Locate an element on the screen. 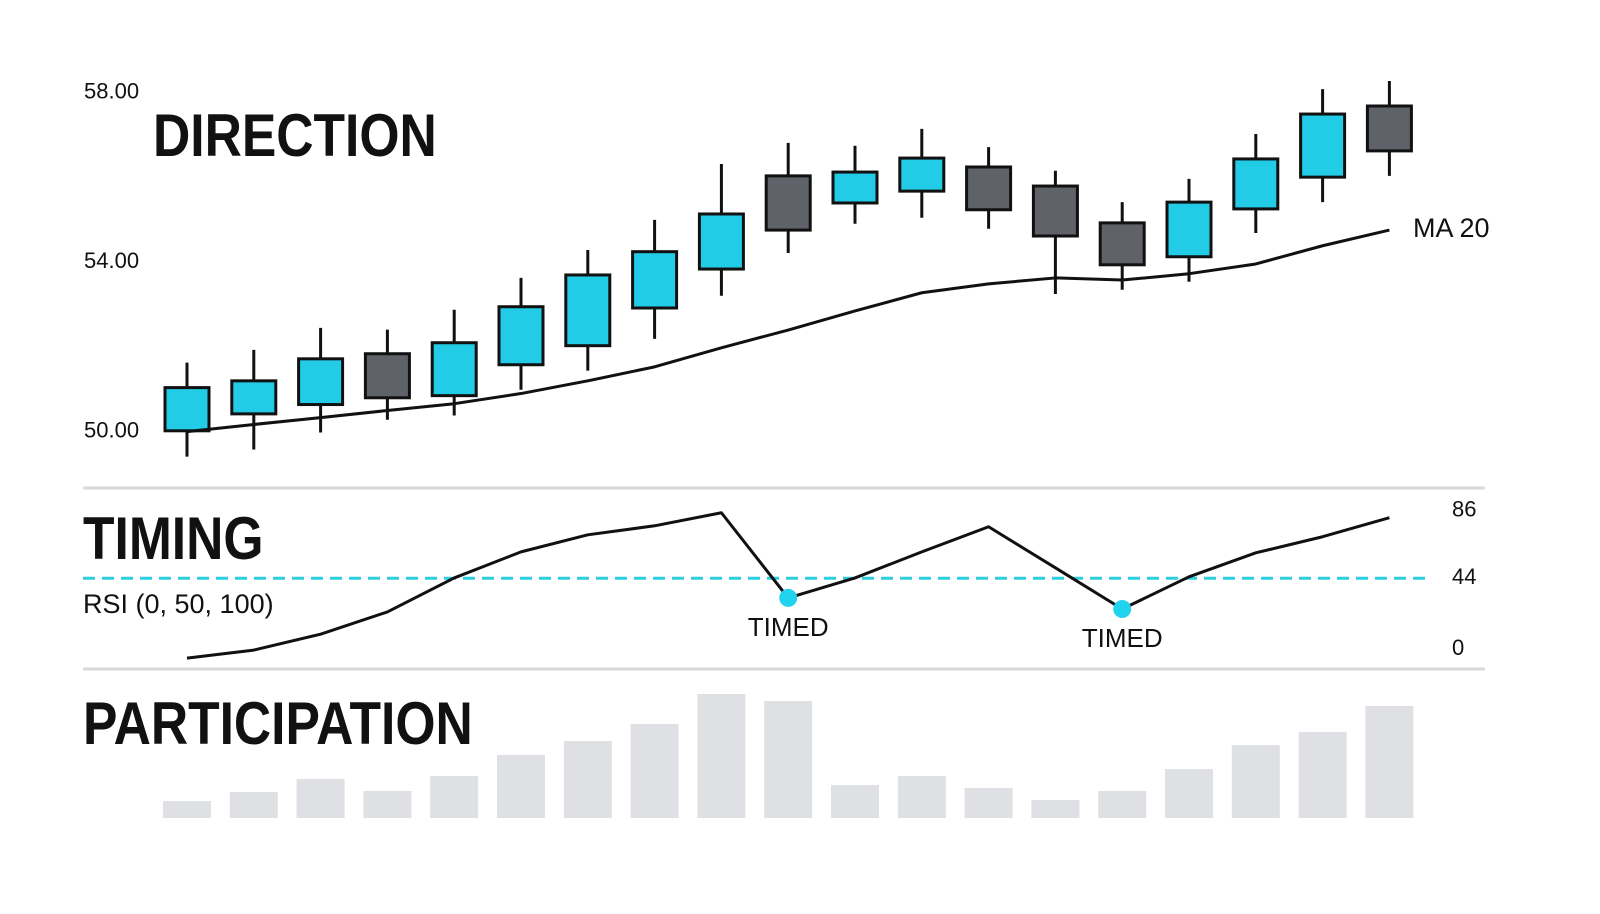  y-tick-label: 58.00 is located at coordinates (111, 91).